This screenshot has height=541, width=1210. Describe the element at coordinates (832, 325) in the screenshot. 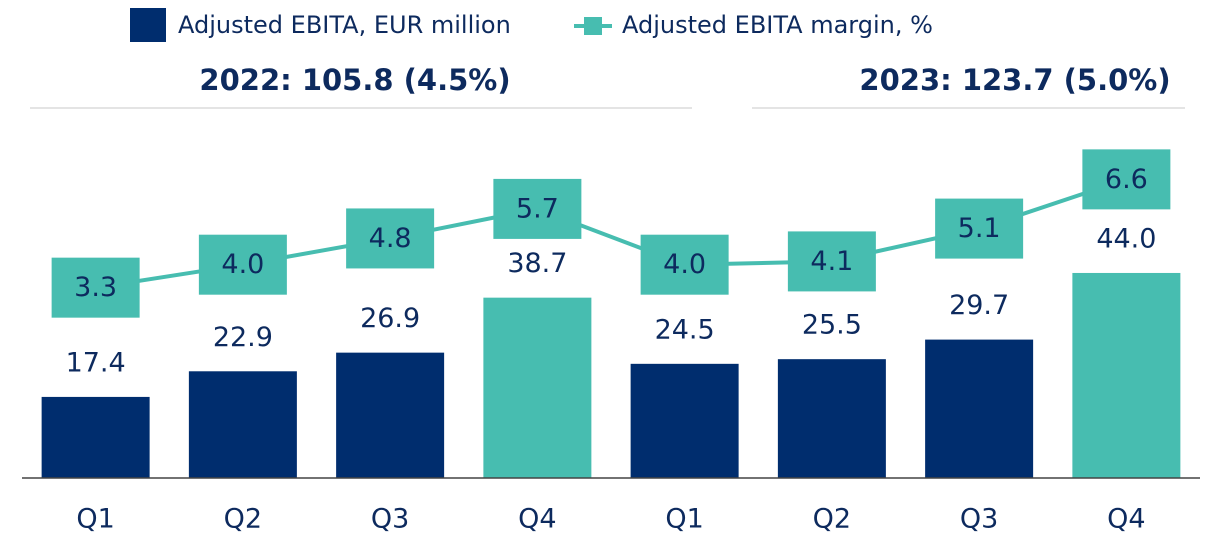

I see `bar-value-label: 25.5` at that location.